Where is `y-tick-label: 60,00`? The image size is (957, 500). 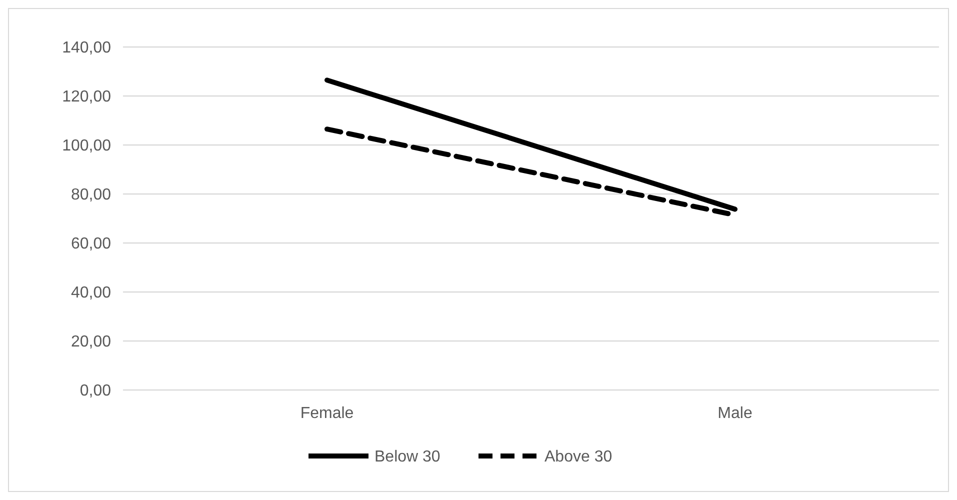 y-tick-label: 60,00 is located at coordinates (91, 244).